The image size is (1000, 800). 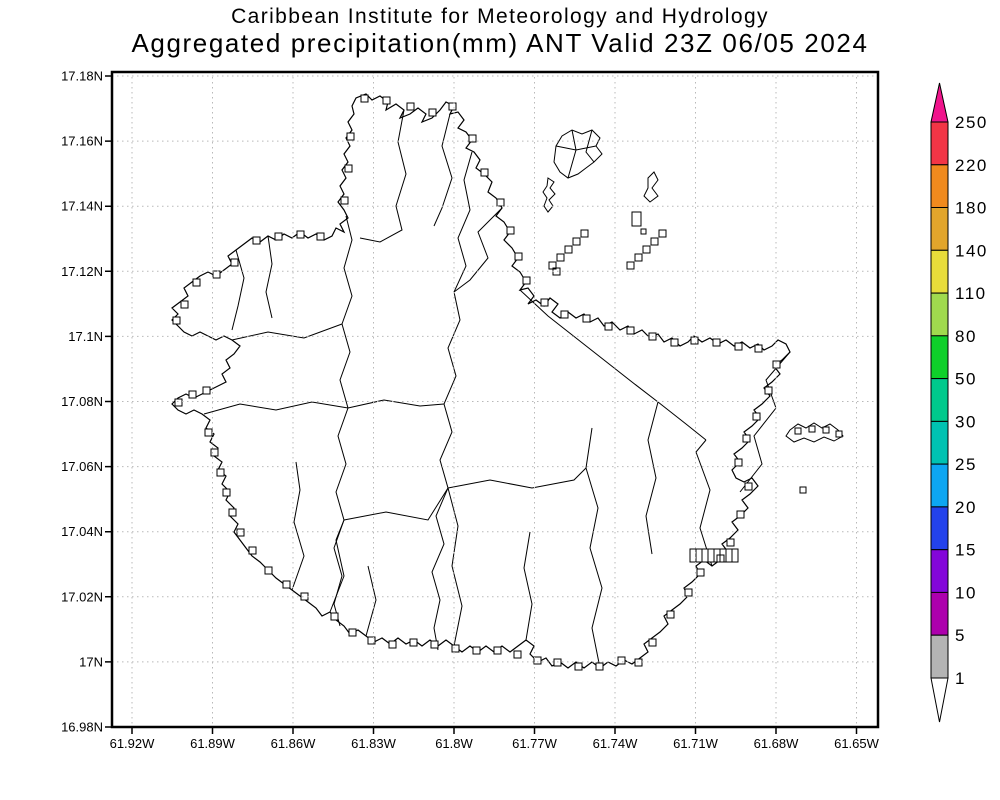 What do you see at coordinates (971, 250) in the screenshot?
I see `colorbar-label: 140` at bounding box center [971, 250].